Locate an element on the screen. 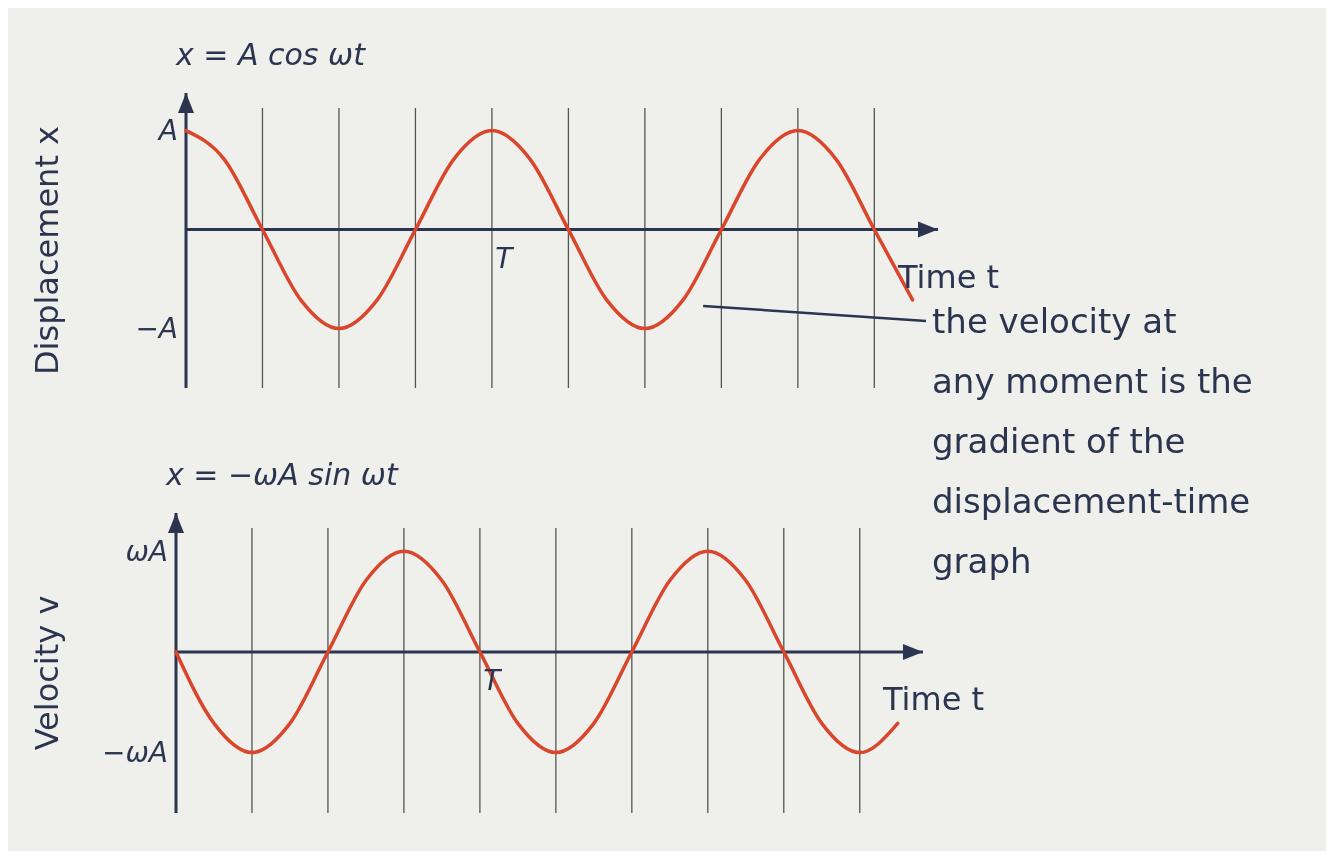 Image resolution: width=1334 pixels, height=859 pixels. text: ωA is located at coordinates (146, 552).